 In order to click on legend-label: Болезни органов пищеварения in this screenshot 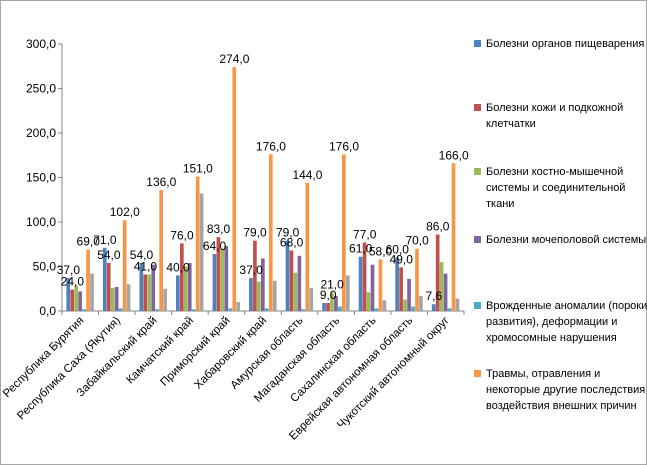, I will do `click(565, 44)`.